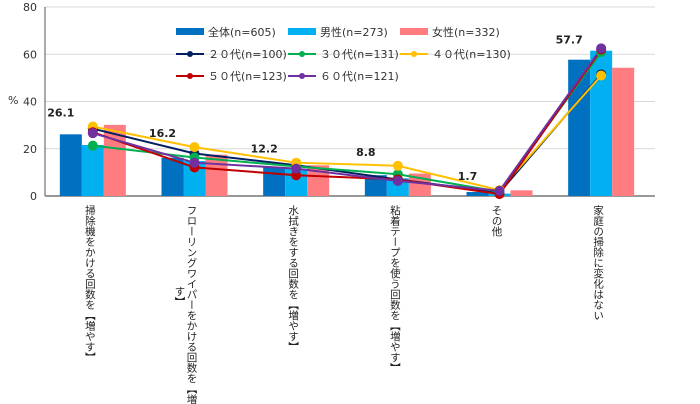 Image resolution: width=700 pixels, height=404 pixels. I want to click on category-label: す】, so click(180, 296).